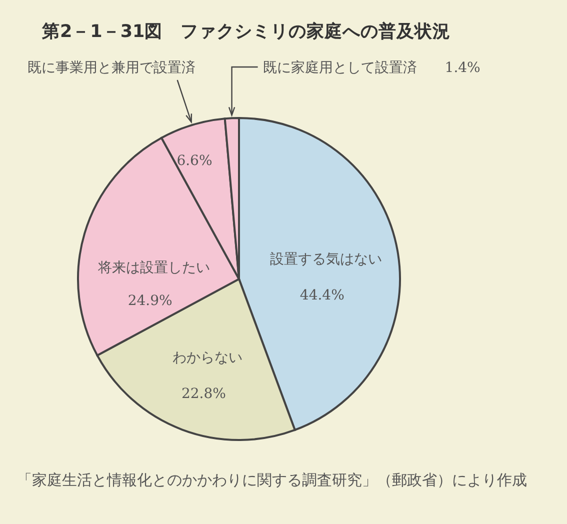 The height and width of the screenshot is (524, 567). I want to click on slice-label: わからない, so click(207, 358).